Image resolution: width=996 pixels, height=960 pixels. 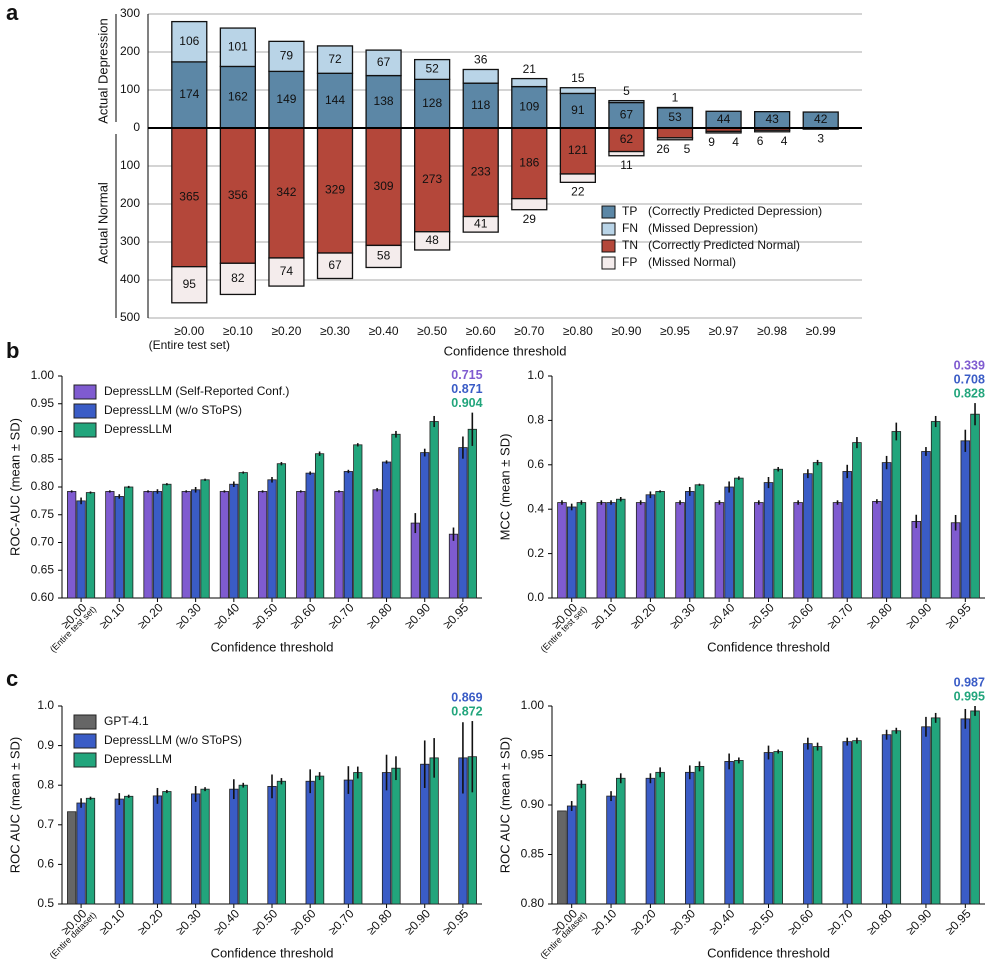 I want to click on y-tick-label: 1.00, so click(x=43, y=375).